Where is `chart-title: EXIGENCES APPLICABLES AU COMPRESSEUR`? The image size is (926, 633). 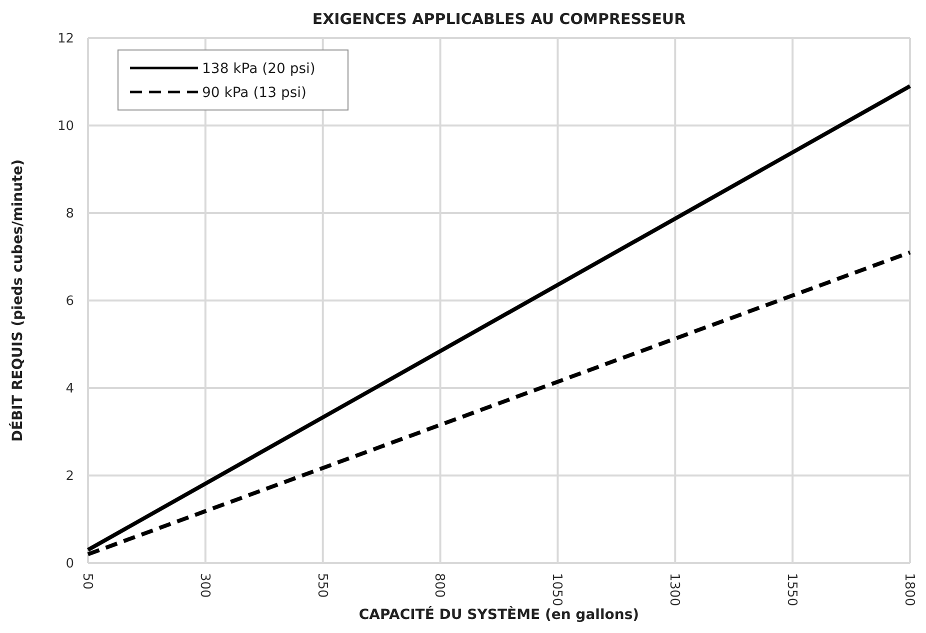
chart-title: EXIGENCES APPLICABLES AU COMPRESSEUR is located at coordinates (499, 19).